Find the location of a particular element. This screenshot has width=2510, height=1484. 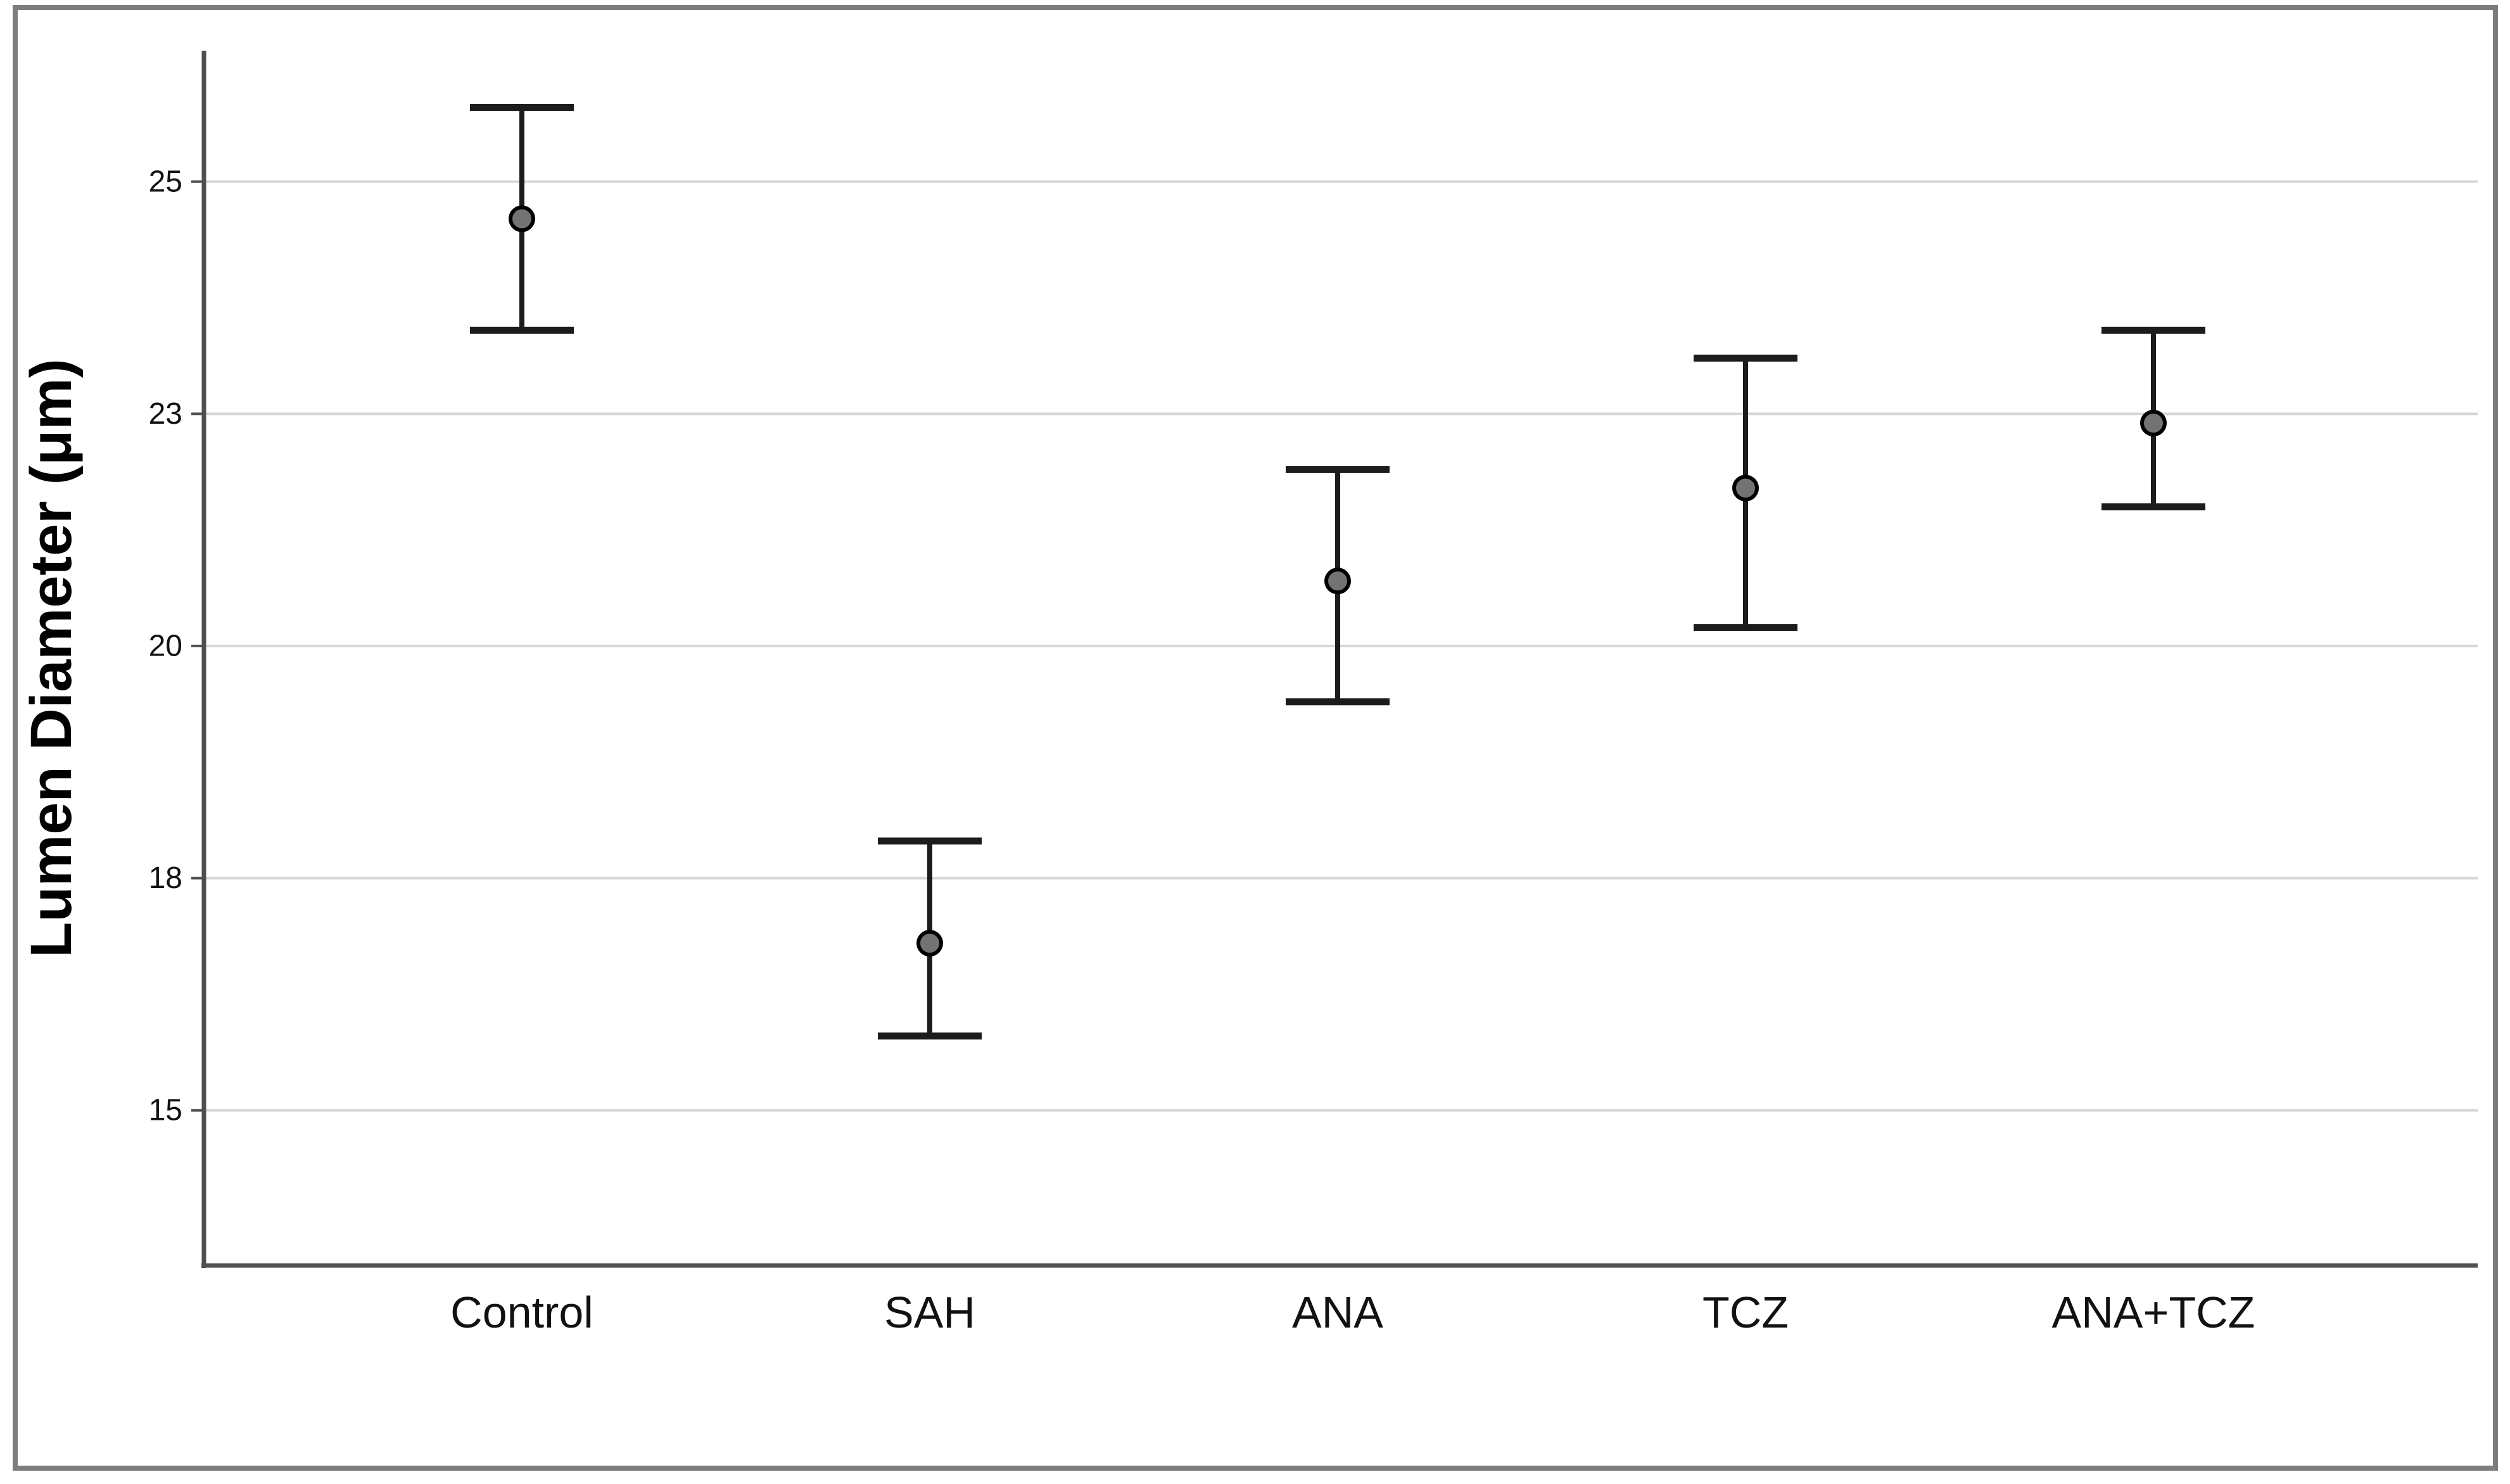

errorbar-sah is located at coordinates (930, 938).